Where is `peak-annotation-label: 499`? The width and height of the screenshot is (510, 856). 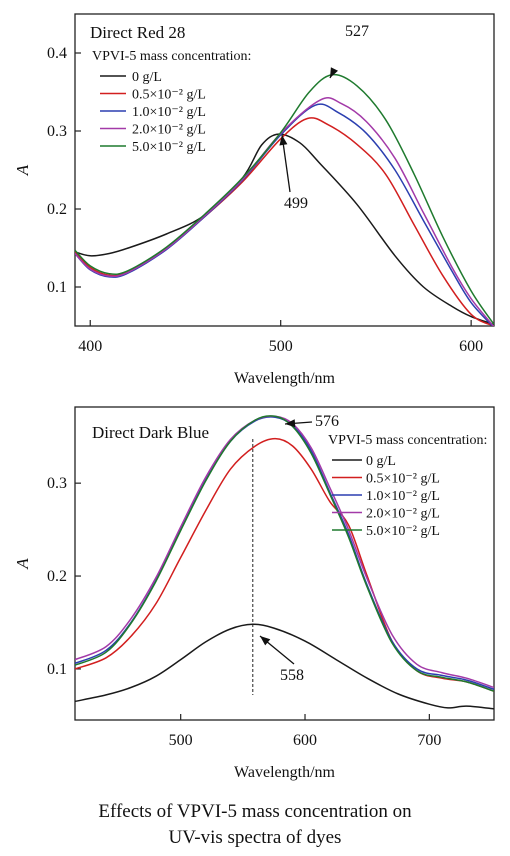 peak-annotation-label: 499 is located at coordinates (296, 203).